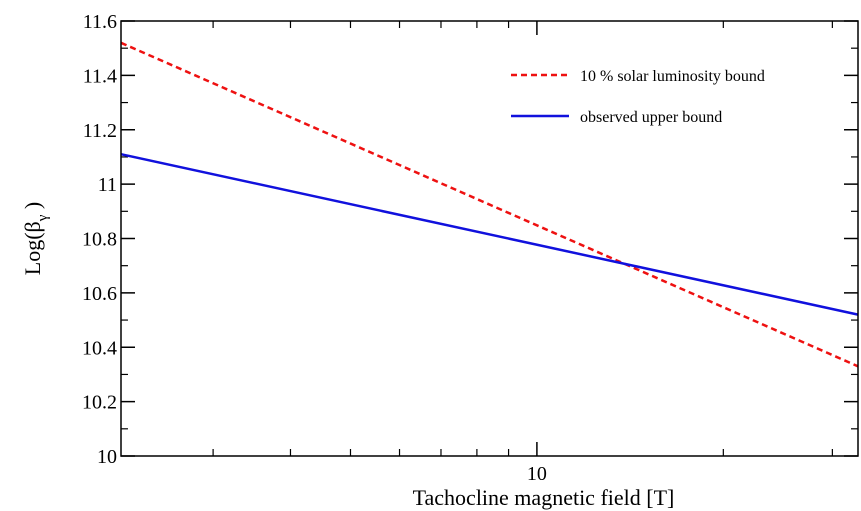 This screenshot has width=861, height=511. What do you see at coordinates (537, 474) in the screenshot?
I see `x-tick-label: 10` at bounding box center [537, 474].